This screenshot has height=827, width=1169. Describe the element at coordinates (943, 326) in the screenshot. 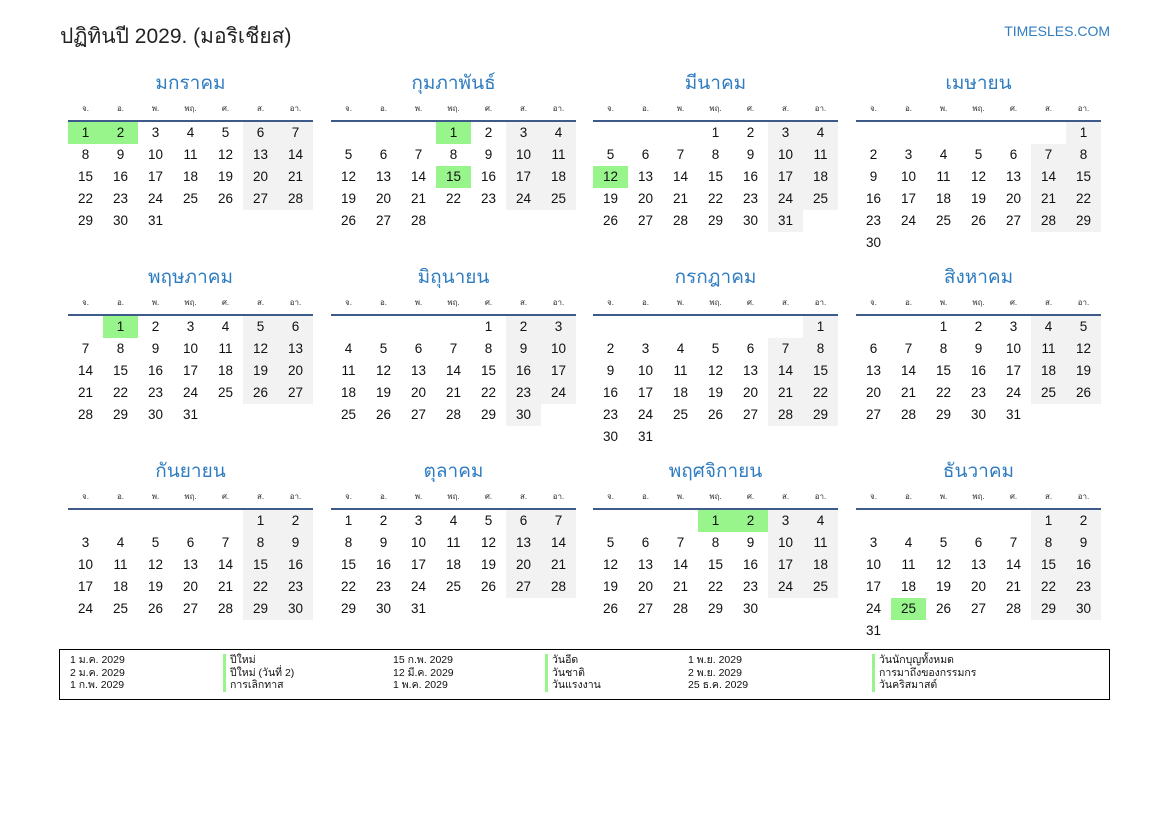

I see `day-cell: 1` at that location.